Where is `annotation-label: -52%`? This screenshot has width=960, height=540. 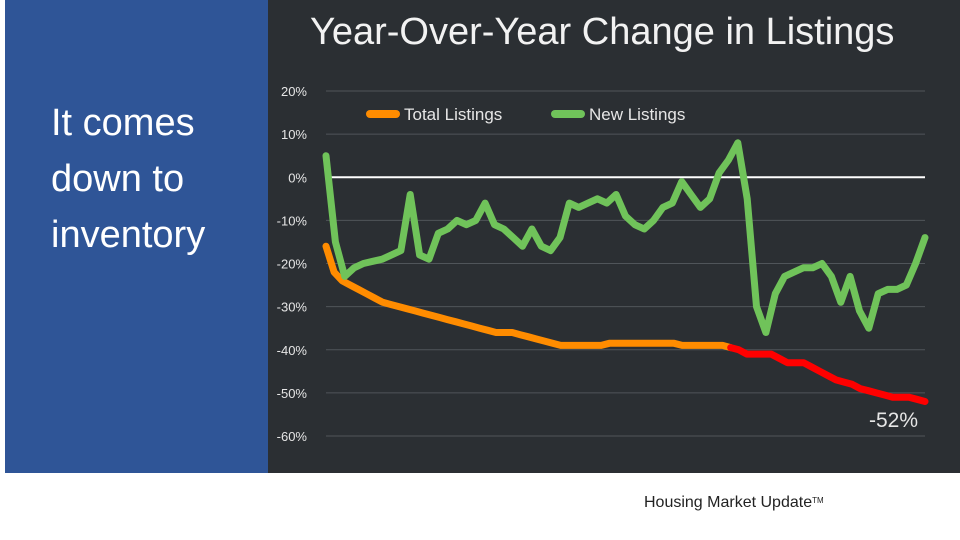
annotation-label: -52% is located at coordinates (893, 420).